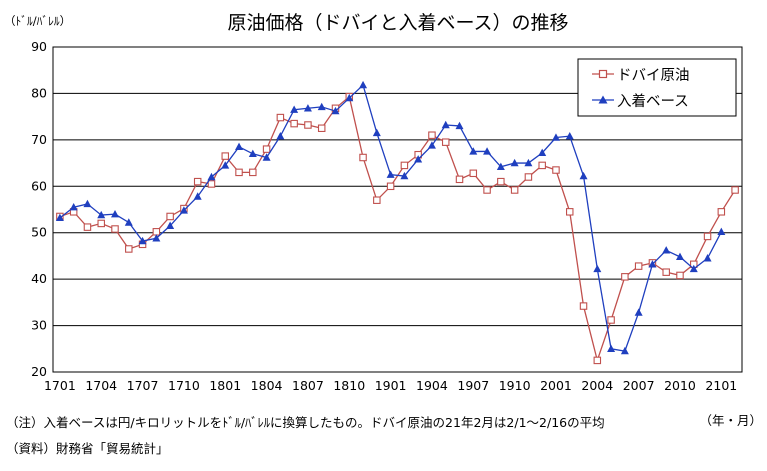  I want to click on x-tick-label: 1710, so click(184, 385).